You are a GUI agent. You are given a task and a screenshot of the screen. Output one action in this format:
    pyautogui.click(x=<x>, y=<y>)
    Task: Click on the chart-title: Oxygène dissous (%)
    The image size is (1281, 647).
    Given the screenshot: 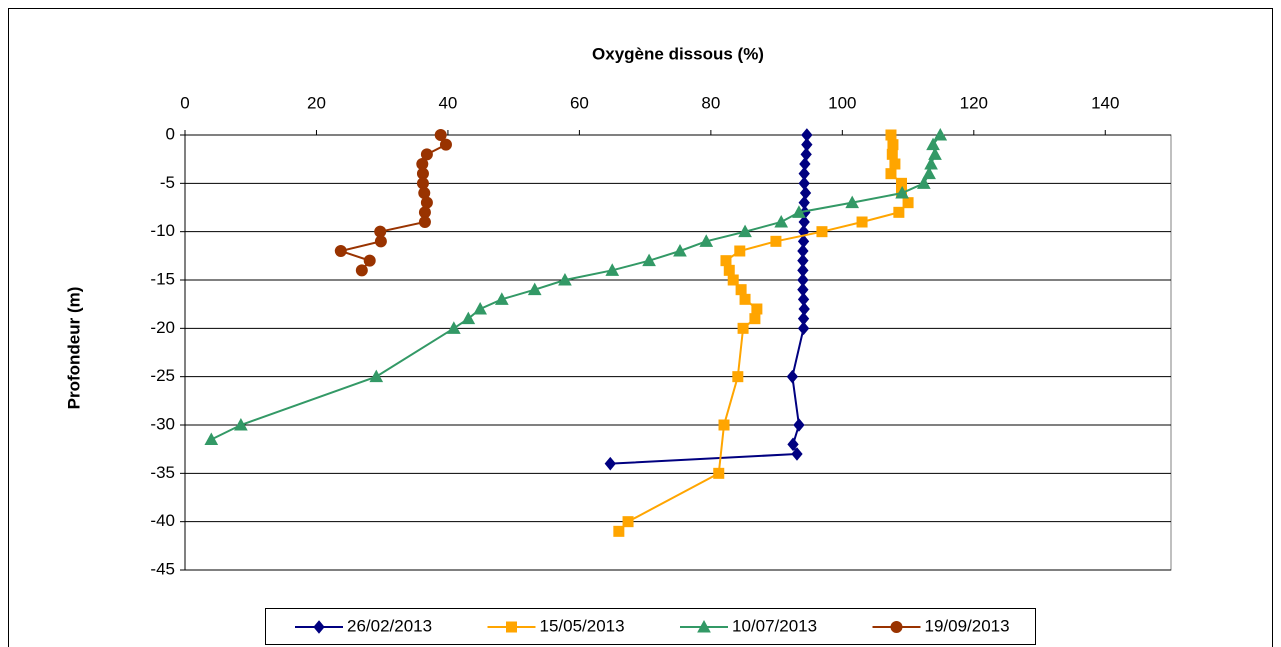 What is the action you would take?
    pyautogui.click(x=678, y=53)
    